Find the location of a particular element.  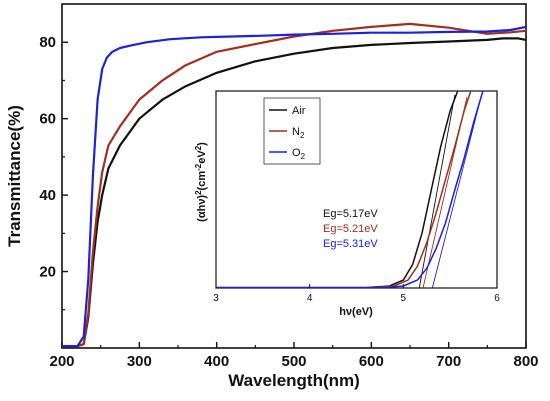

main-y-tick-label: 60 is located at coordinates (47, 119).